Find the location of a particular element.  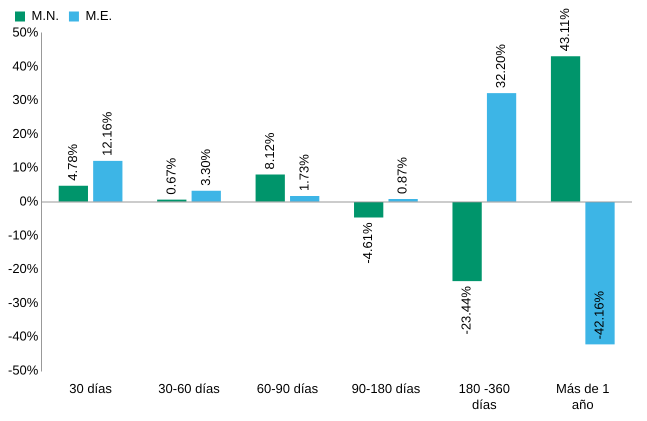

data-label: 0.67% is located at coordinates (170, 176).